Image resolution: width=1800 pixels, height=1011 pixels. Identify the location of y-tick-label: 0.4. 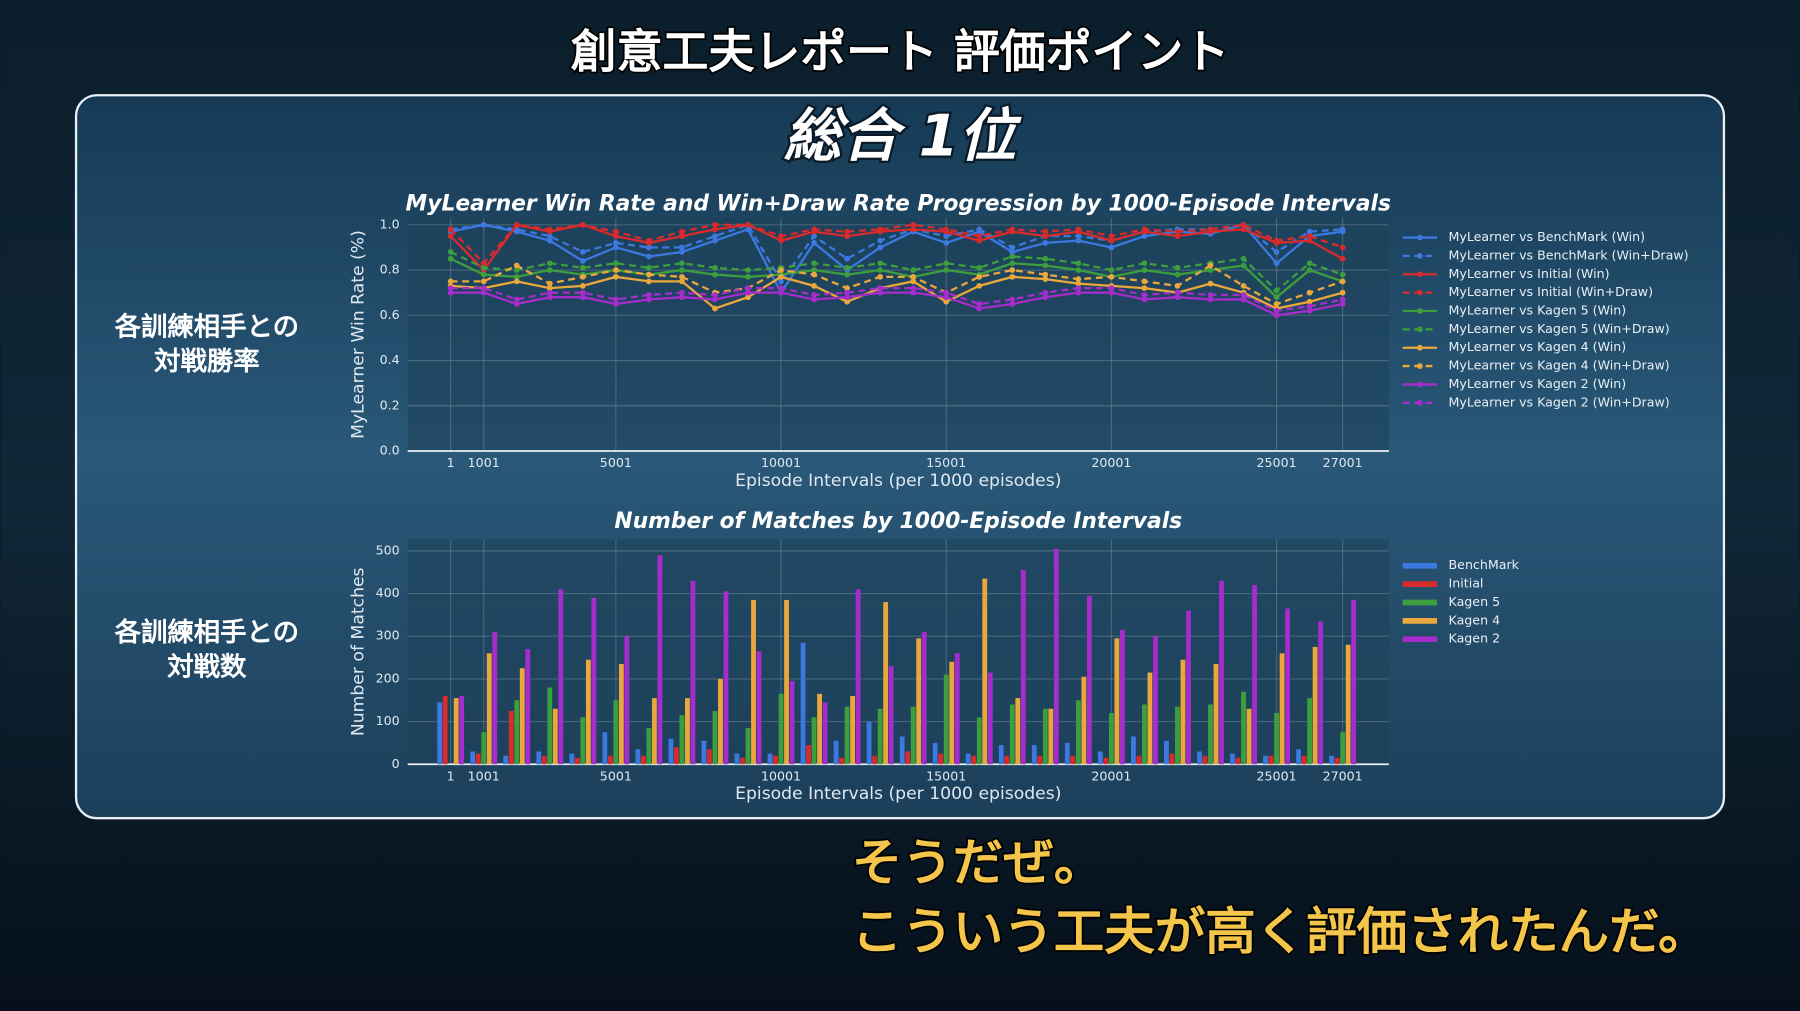
(390, 359).